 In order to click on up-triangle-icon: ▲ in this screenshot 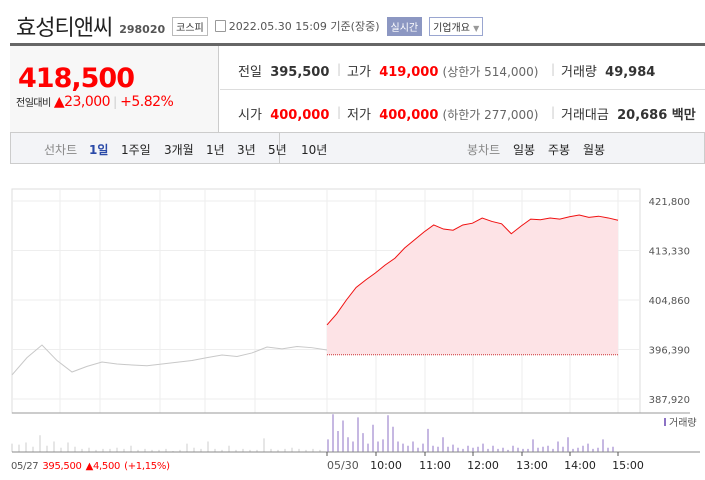, I will do `click(59, 102)`.